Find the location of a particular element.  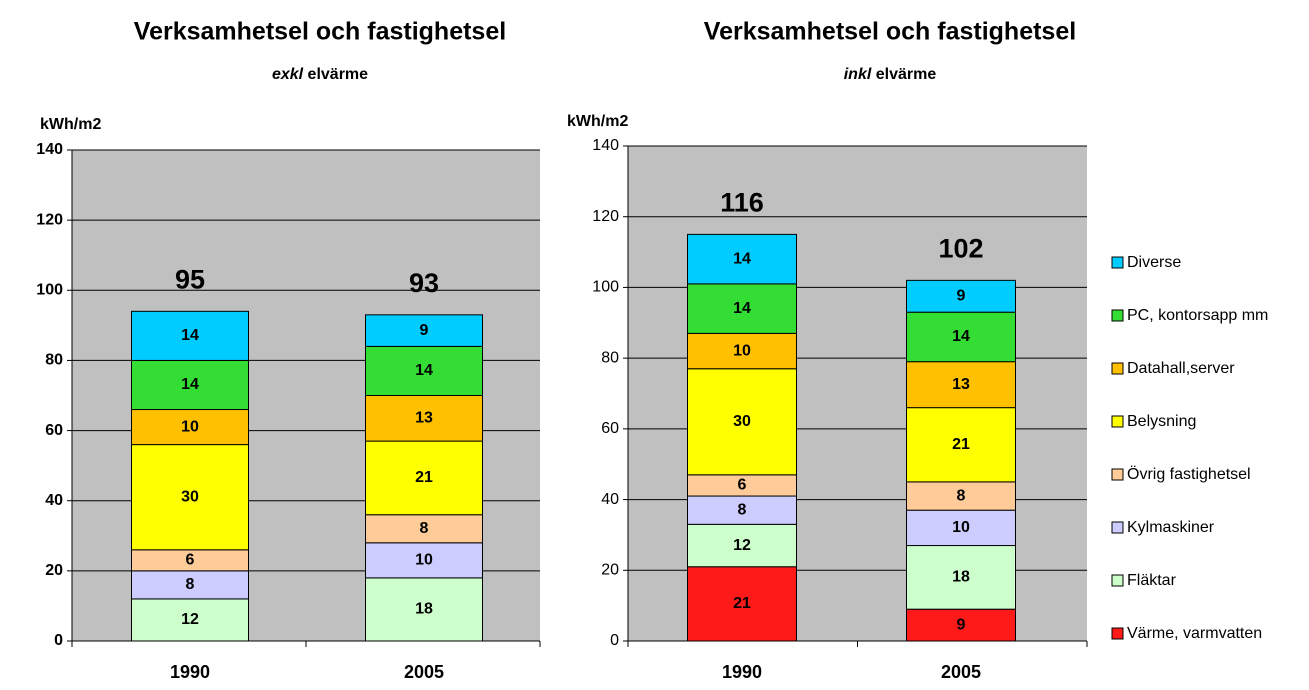

chart-subtitle: exkl elvärme is located at coordinates (320, 74).